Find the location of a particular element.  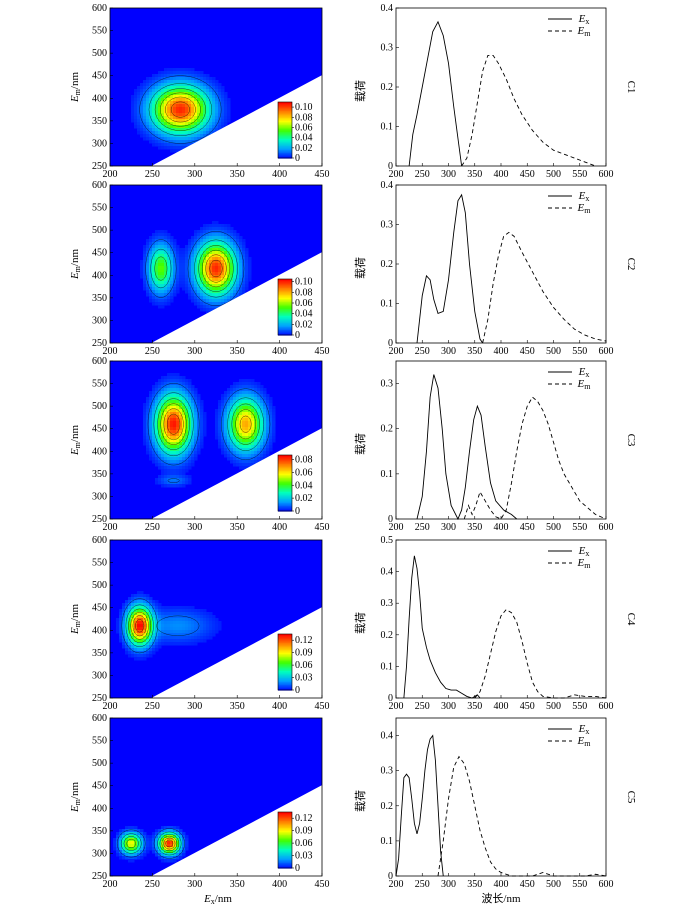

contour-line is located at coordinates (173, 480).